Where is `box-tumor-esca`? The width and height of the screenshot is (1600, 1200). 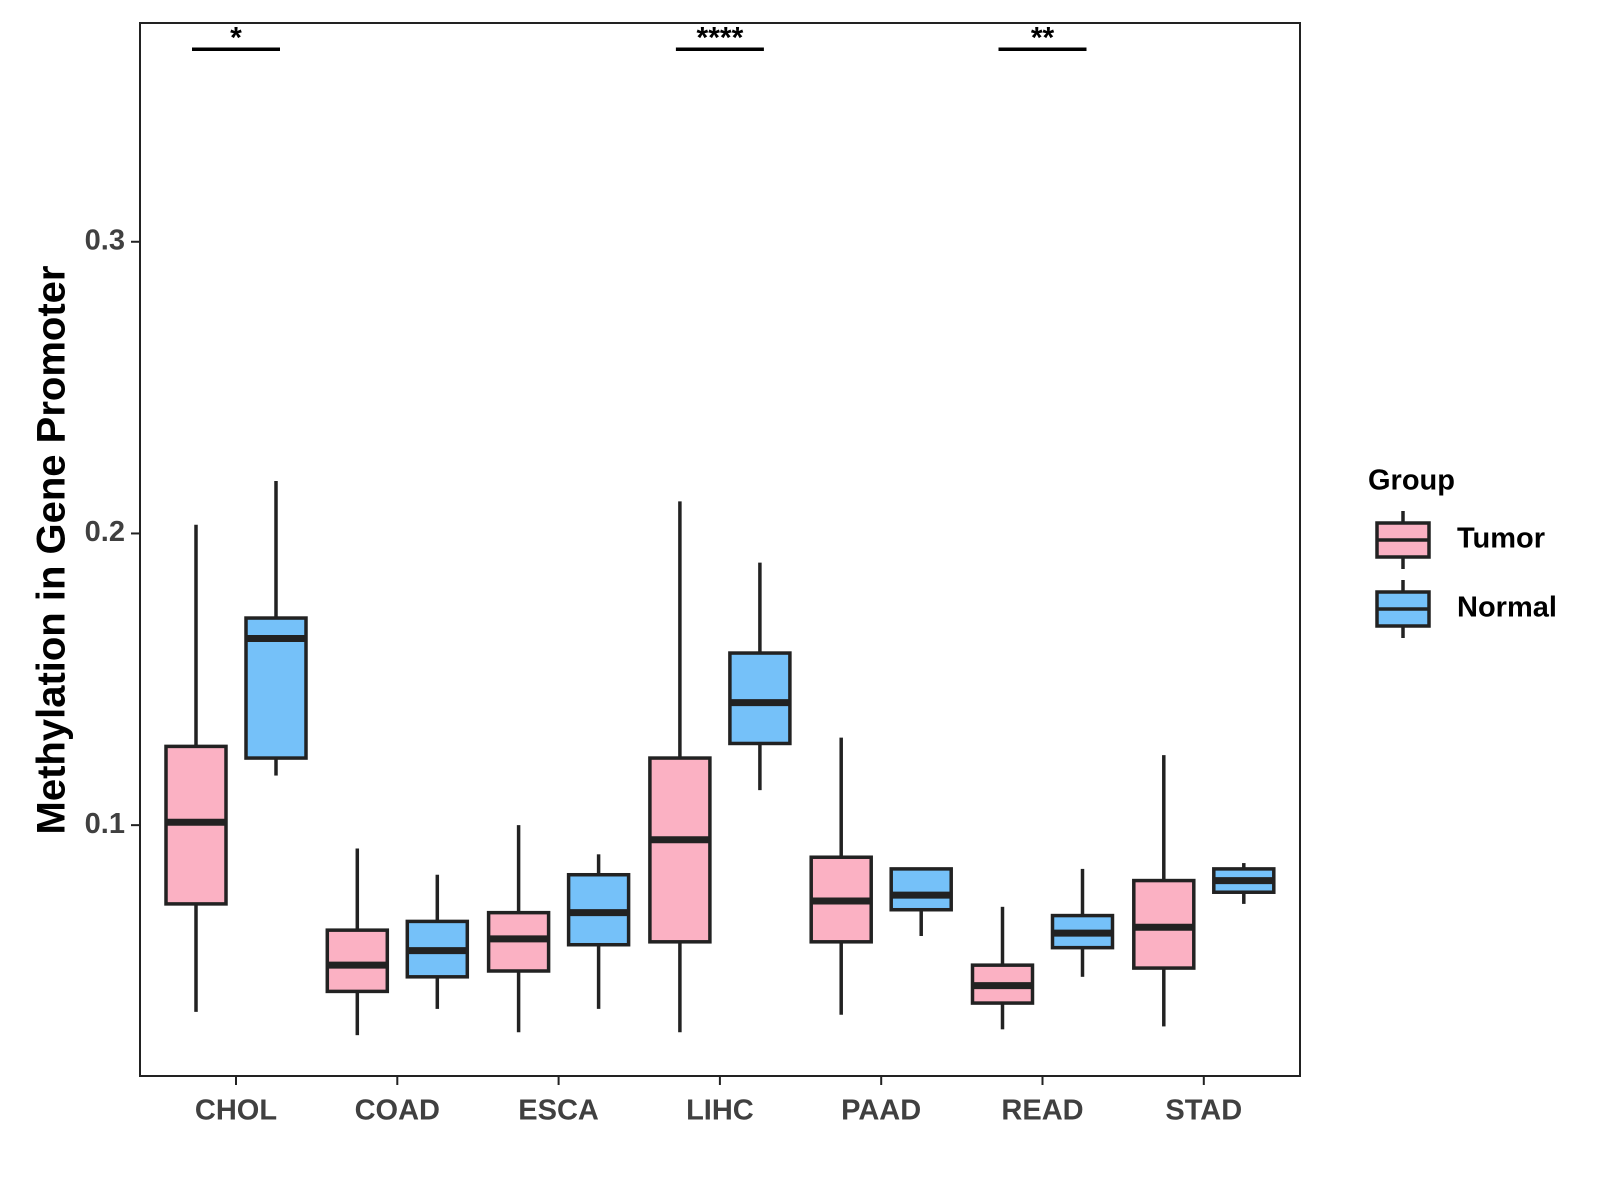
box-tumor-esca is located at coordinates (518, 929).